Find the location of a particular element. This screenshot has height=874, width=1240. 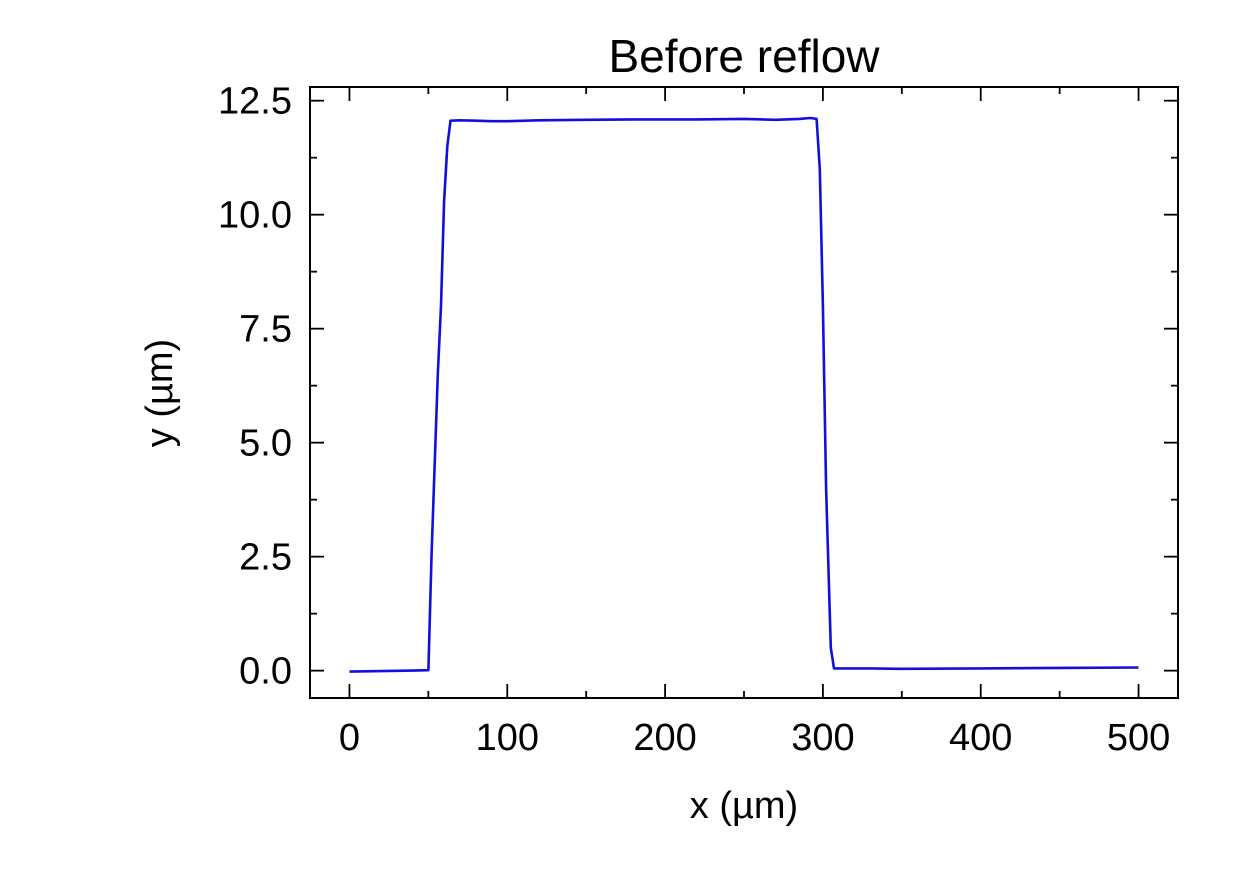

y-tick-label: 12.5 is located at coordinates (255, 102).